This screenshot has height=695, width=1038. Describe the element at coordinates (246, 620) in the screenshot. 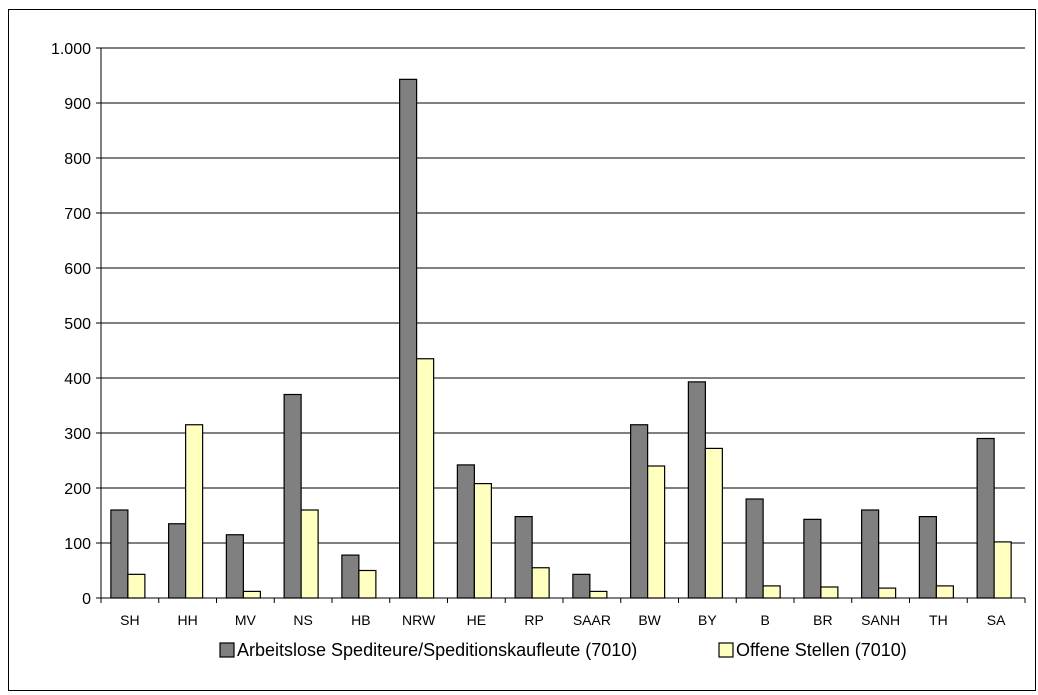

I see `x-tick-label: MV` at that location.